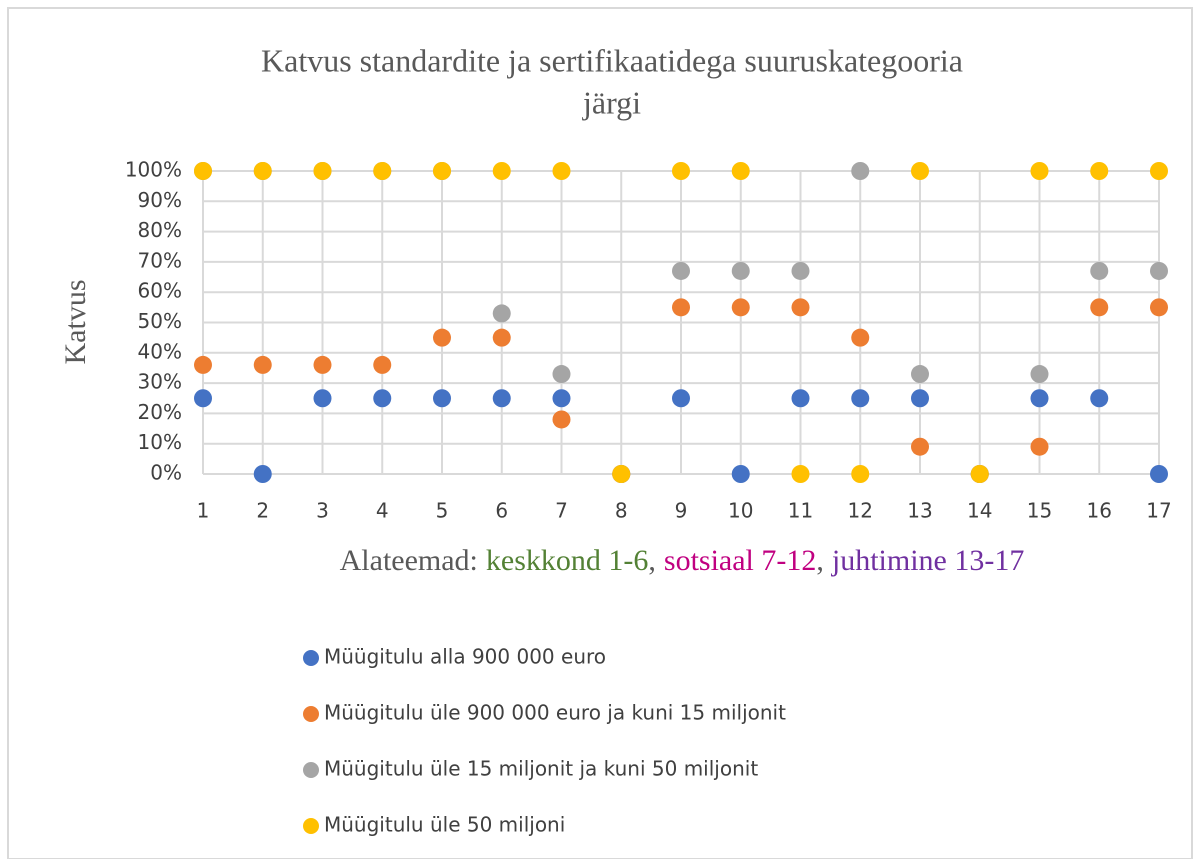 The height and width of the screenshot is (859, 1200). What do you see at coordinates (160, 230) in the screenshot?
I see `y-tick-label: 80%` at bounding box center [160, 230].